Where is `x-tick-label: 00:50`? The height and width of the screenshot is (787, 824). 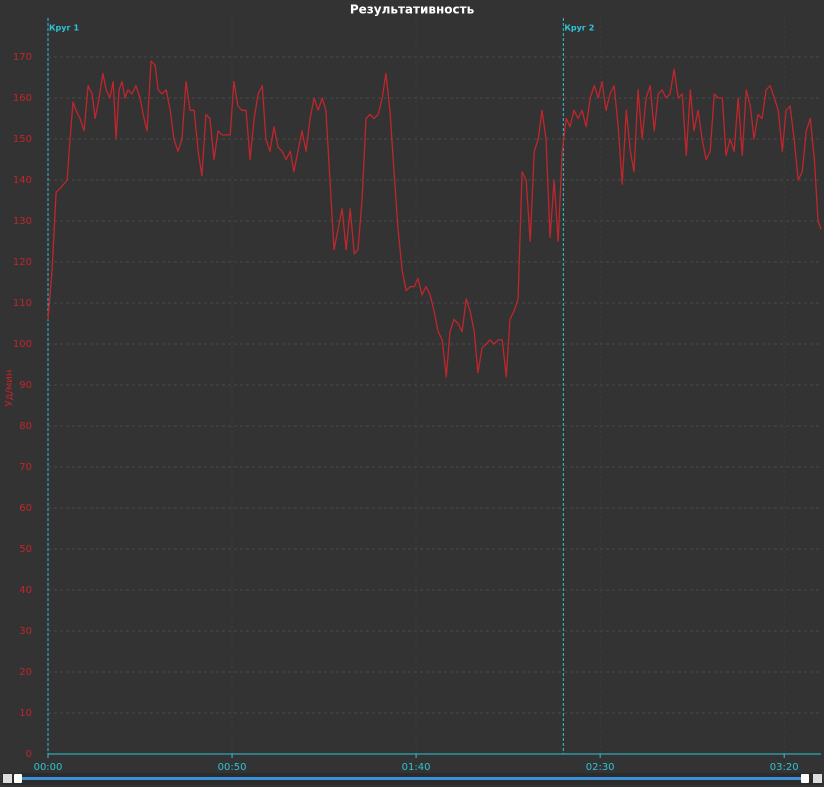
x-tick-label: 00:50 is located at coordinates (232, 767).